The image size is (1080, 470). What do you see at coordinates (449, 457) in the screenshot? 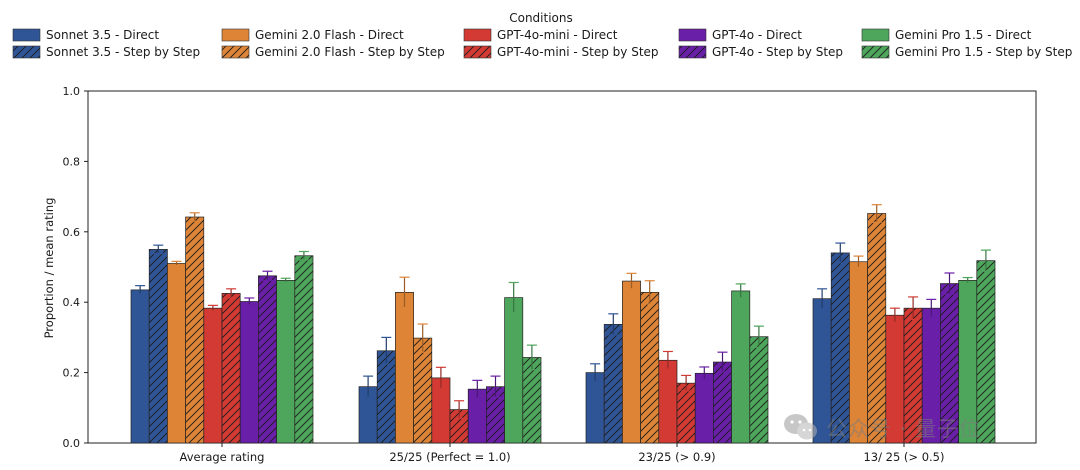
I see `x-tick-label: 25/25 (Perfect = 1.0)` at bounding box center [449, 457].